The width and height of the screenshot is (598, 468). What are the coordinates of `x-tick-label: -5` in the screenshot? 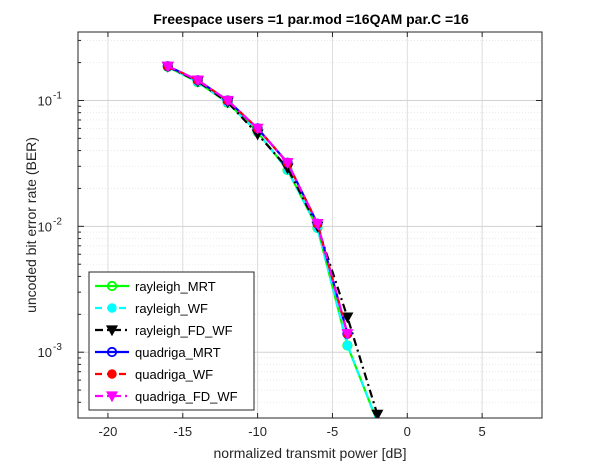 It's located at (333, 431).